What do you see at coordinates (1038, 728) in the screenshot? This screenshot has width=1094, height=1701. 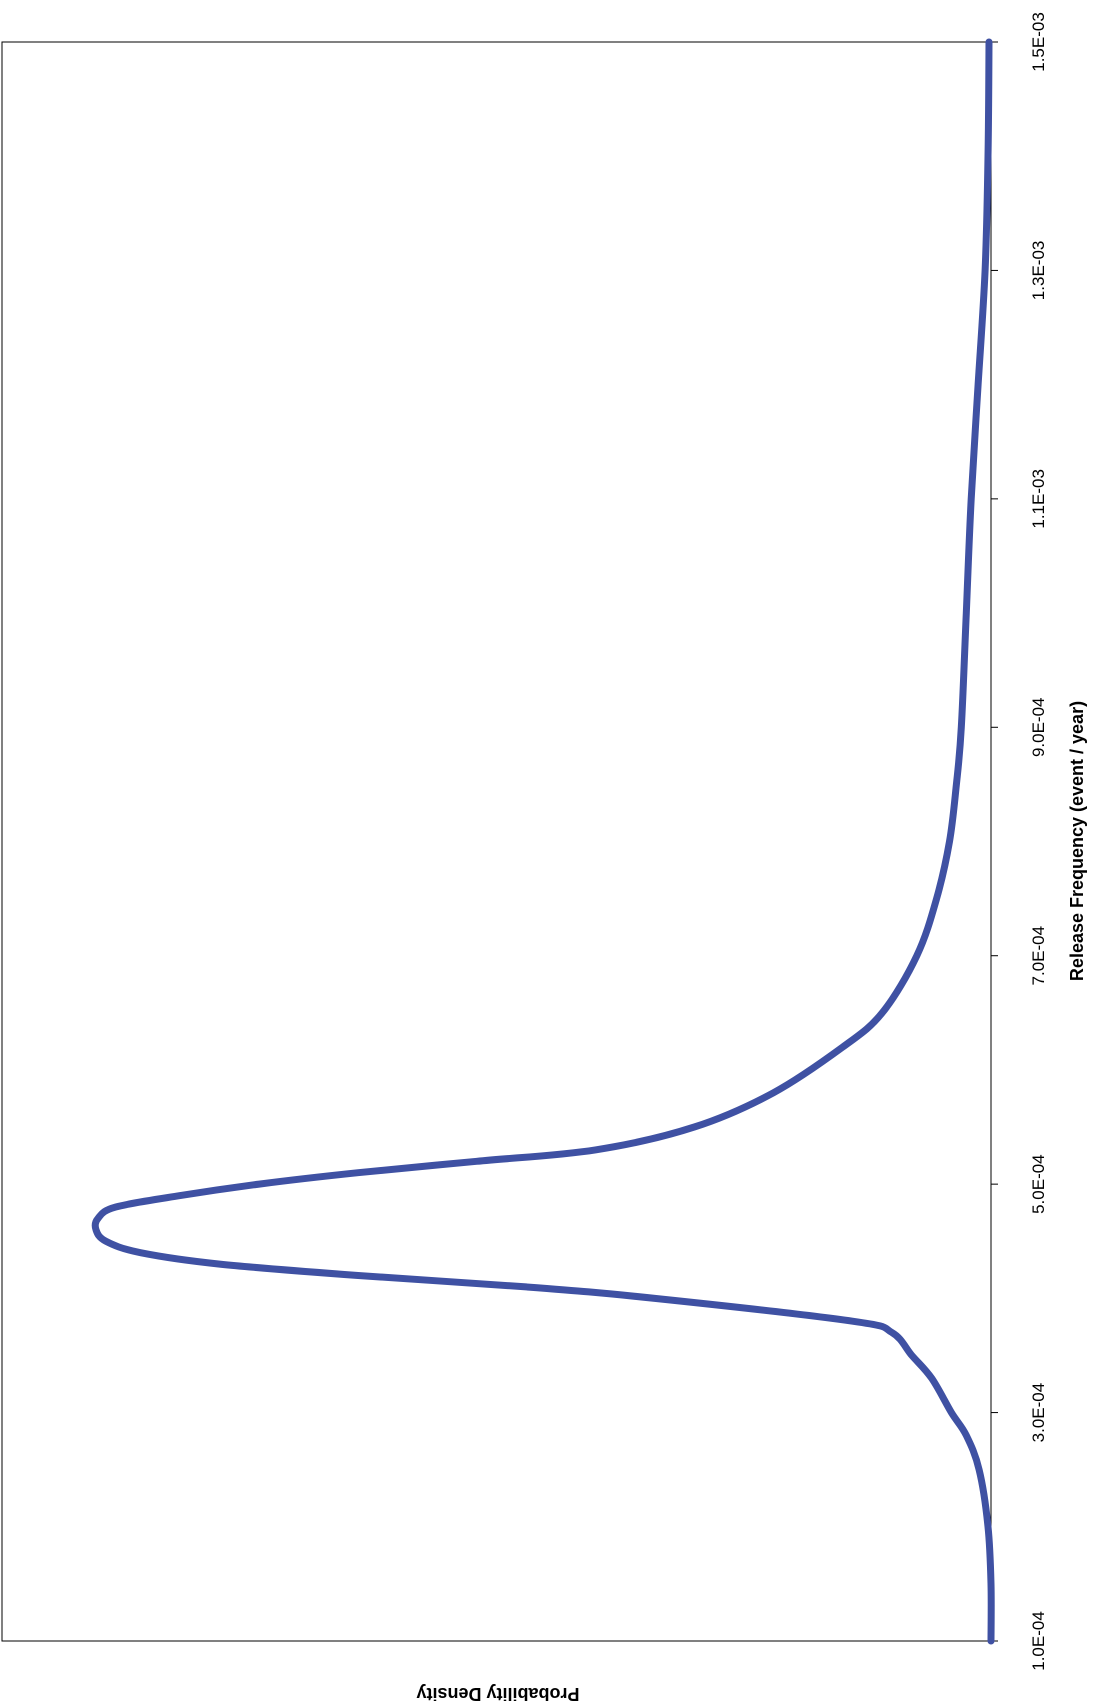 I see `x-tick-label: 9.0E-04` at bounding box center [1038, 728].